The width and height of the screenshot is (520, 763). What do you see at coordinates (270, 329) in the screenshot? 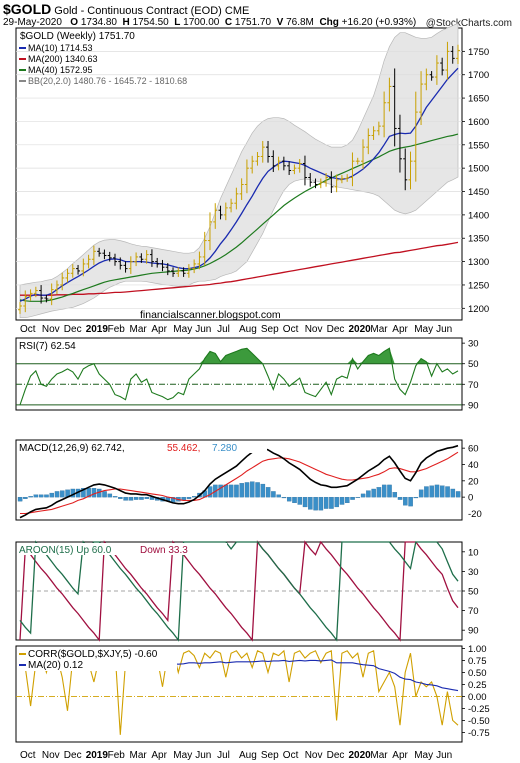
I see `price-x-axis-label: Sep` at bounding box center [270, 329].